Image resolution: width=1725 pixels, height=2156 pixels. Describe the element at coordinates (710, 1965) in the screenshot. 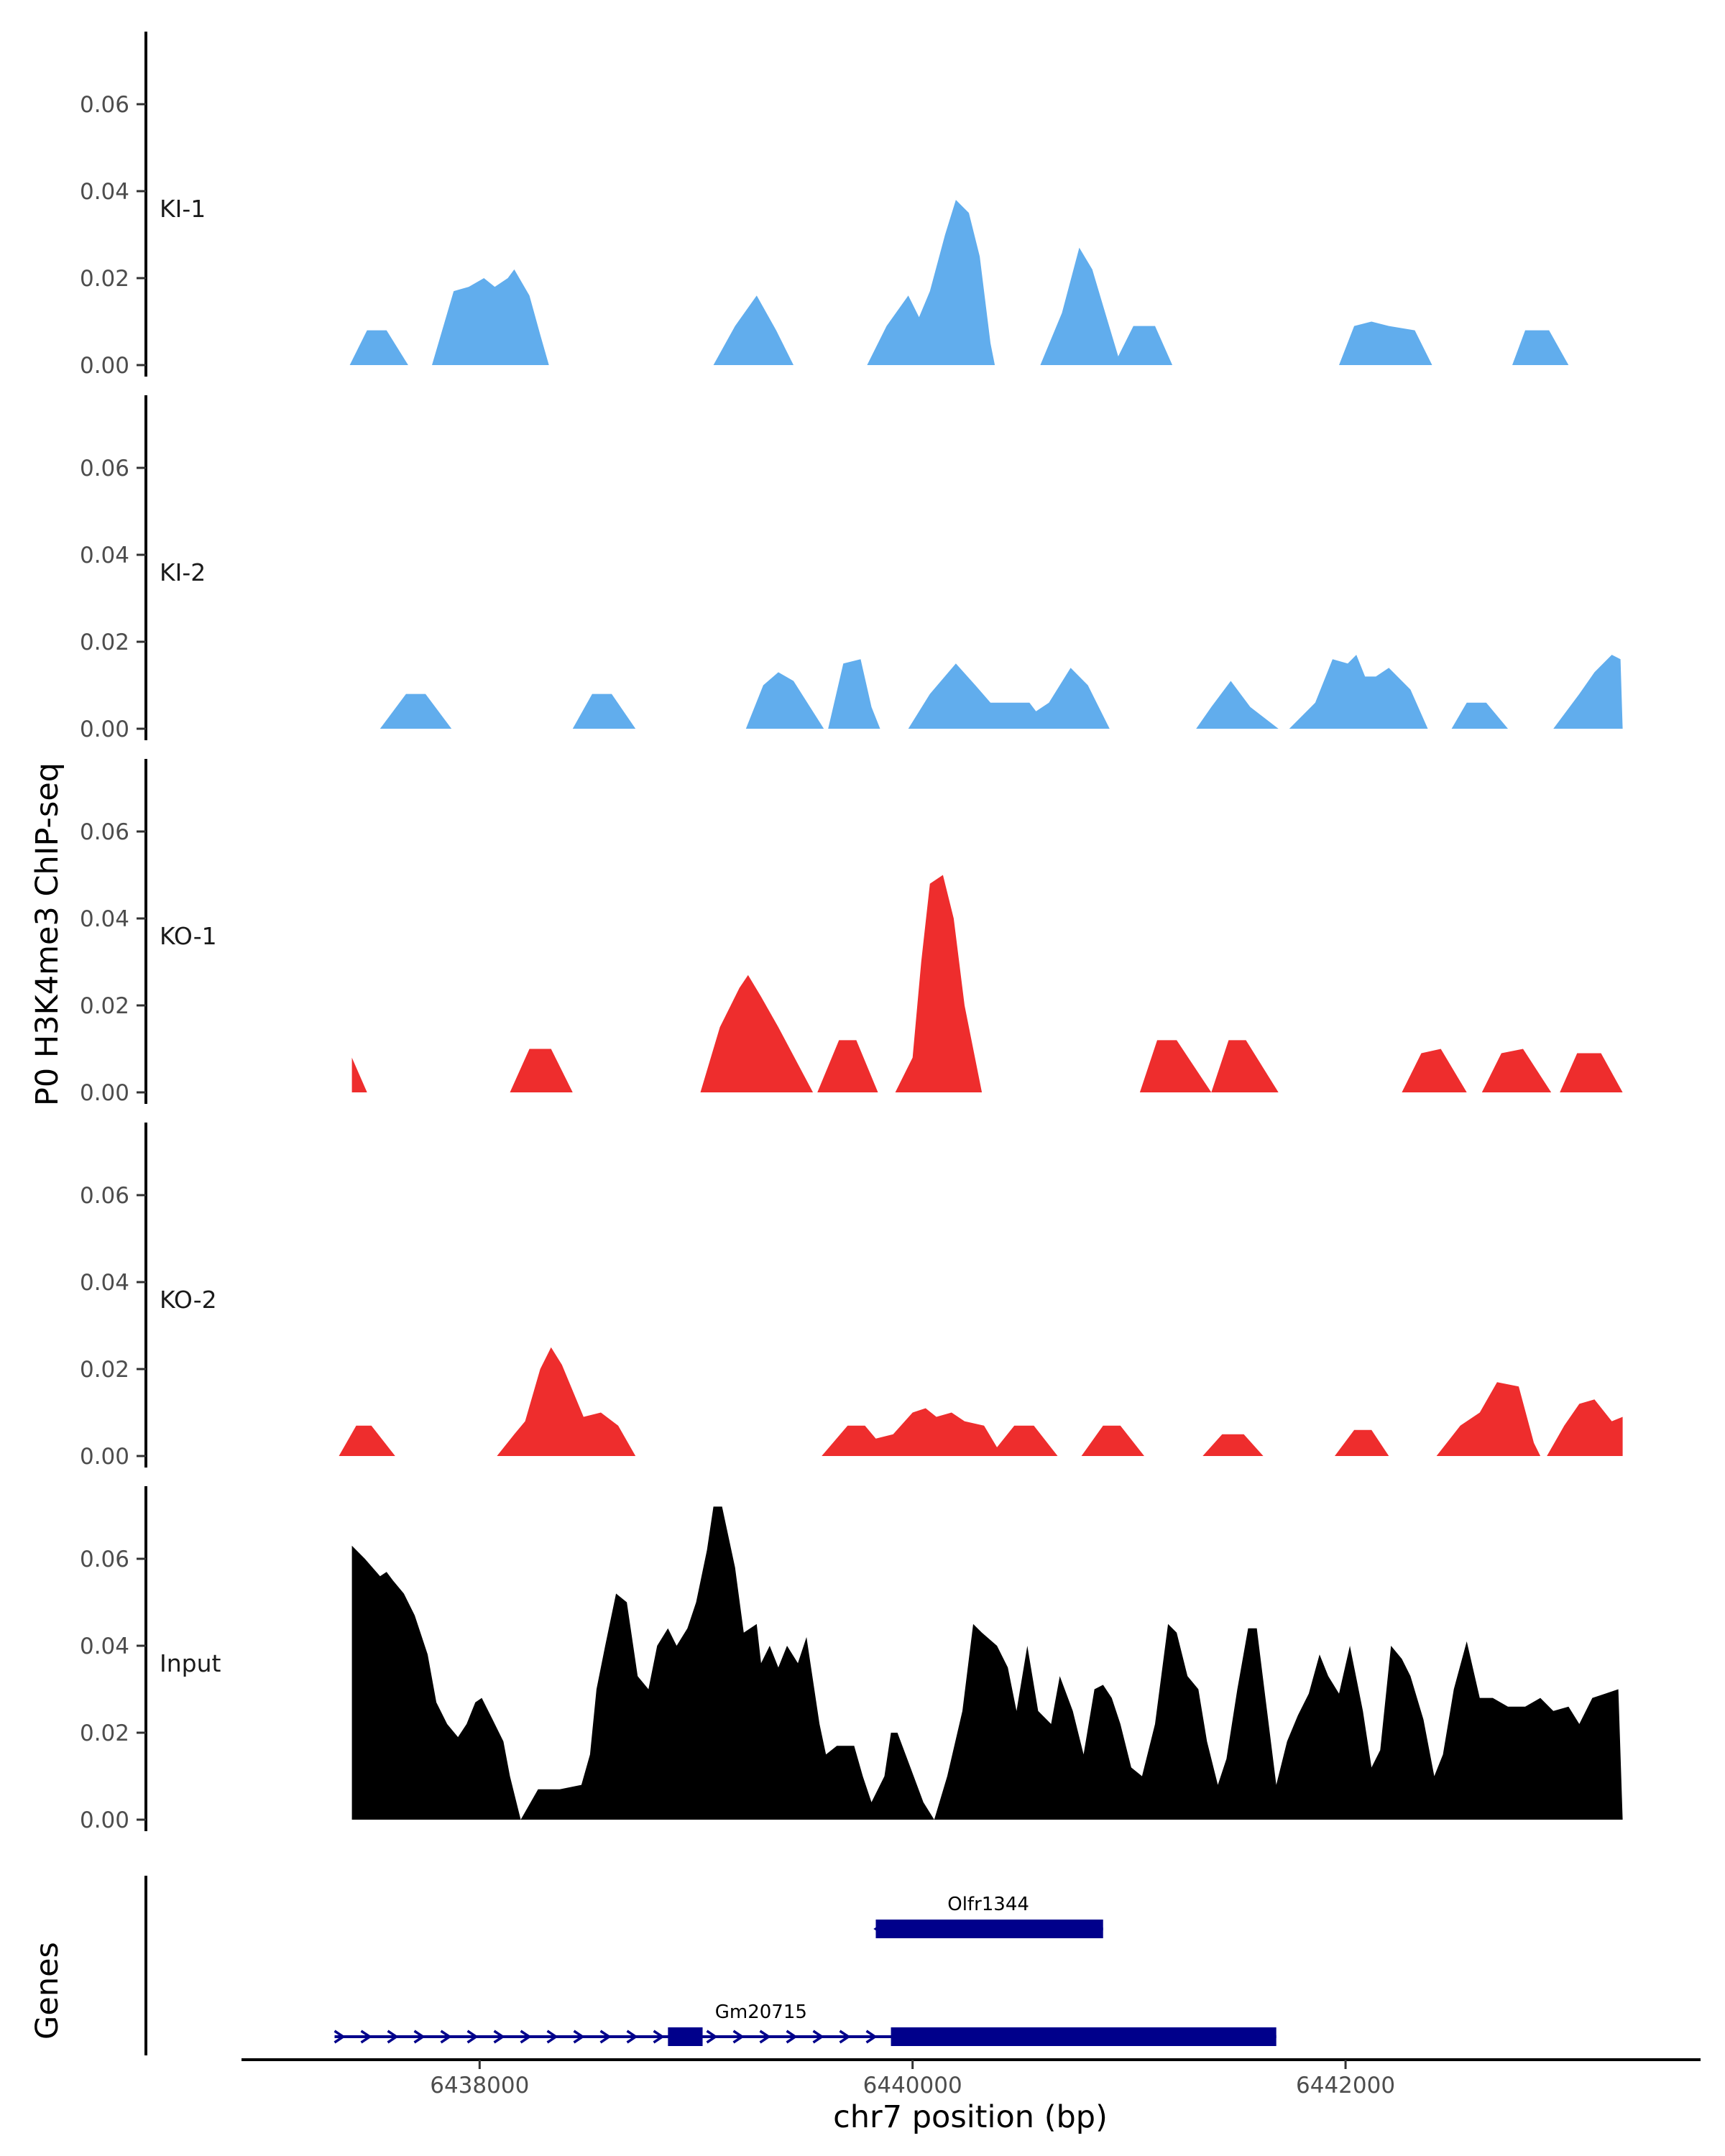

I see `genes-track: Olfr1344 Gm20715` at that location.